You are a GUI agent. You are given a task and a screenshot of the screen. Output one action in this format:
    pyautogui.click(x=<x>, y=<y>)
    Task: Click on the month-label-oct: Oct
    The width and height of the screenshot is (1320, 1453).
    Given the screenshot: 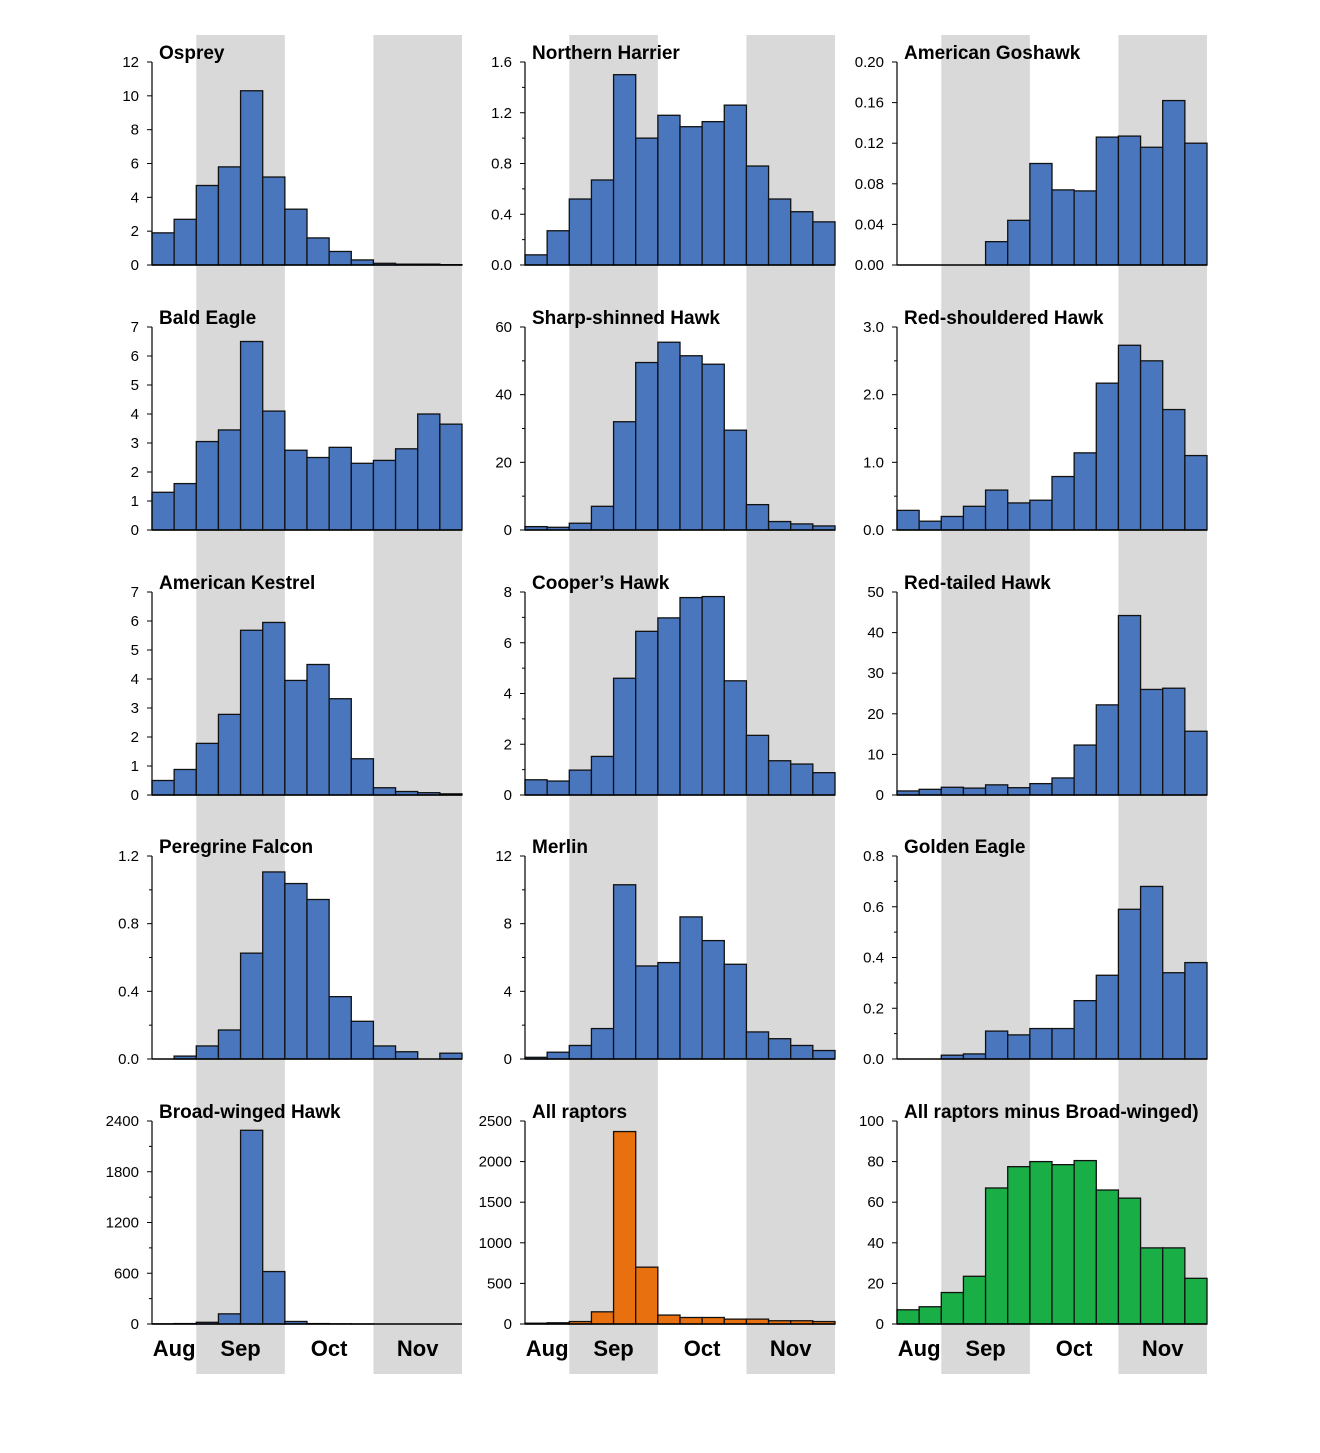 What is the action you would take?
    pyautogui.click(x=329, y=1348)
    